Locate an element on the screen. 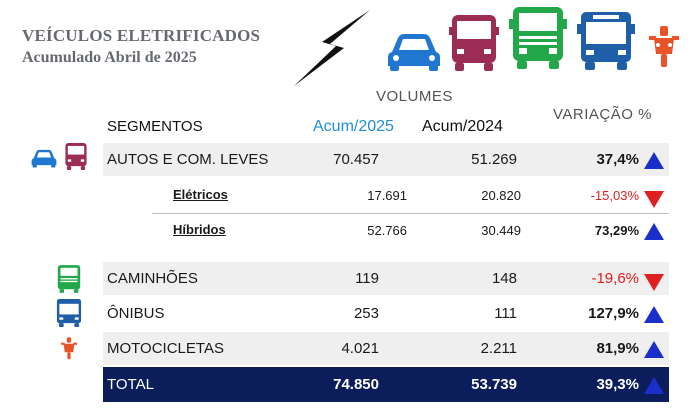  row-label: Elétricos is located at coordinates (200, 194).